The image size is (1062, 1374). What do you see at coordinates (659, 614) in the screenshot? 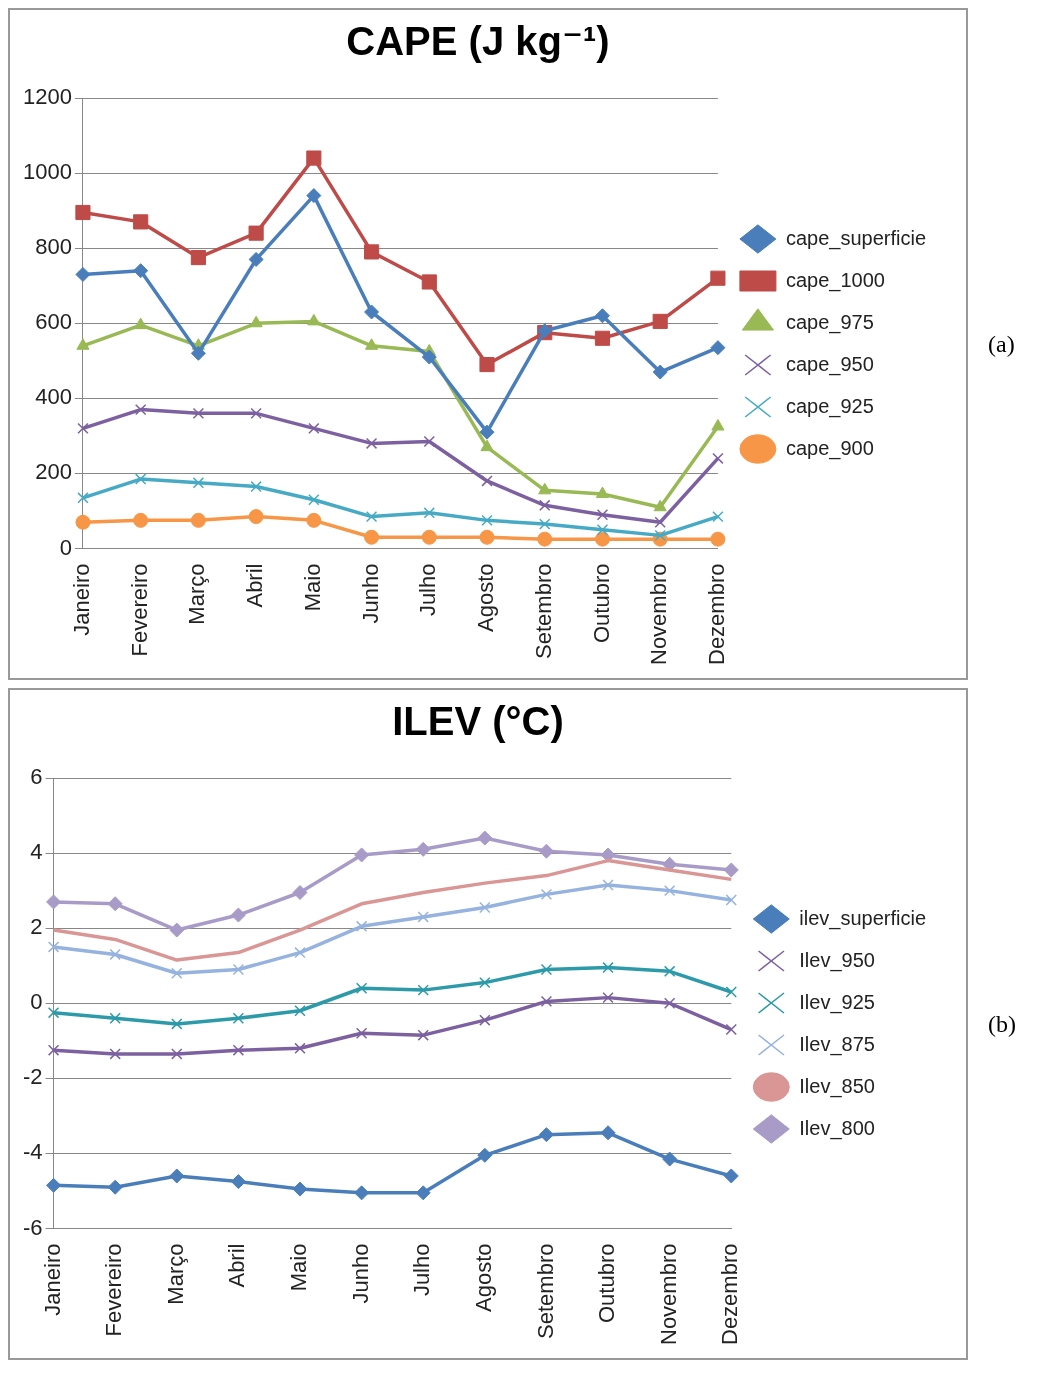
I see `x-tick-label: Novembro` at bounding box center [659, 614].